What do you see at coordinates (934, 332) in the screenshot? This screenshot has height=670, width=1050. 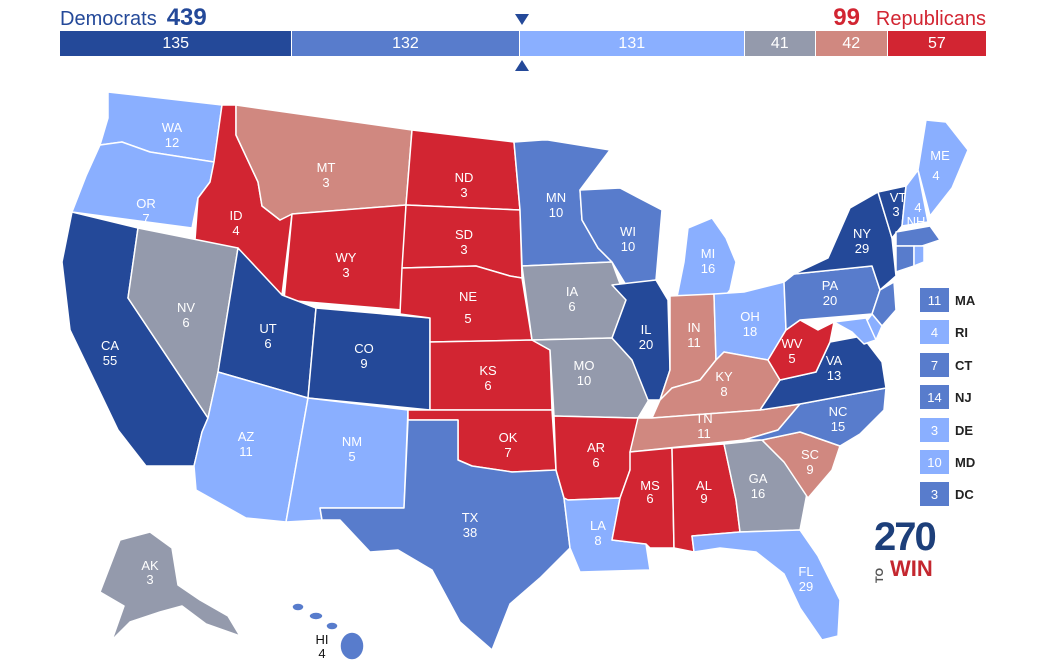 I see `legend-box-ri: 4` at bounding box center [934, 332].